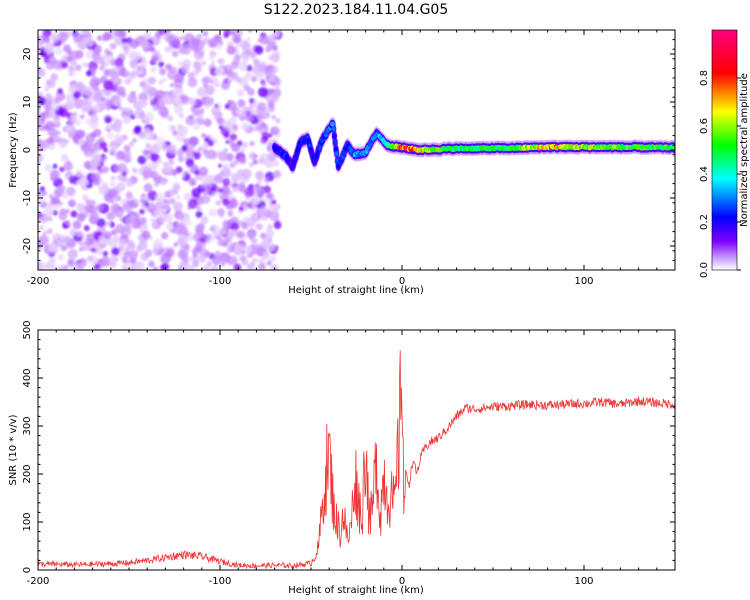  I want to click on x-tick-label: -200, so click(38, 581).